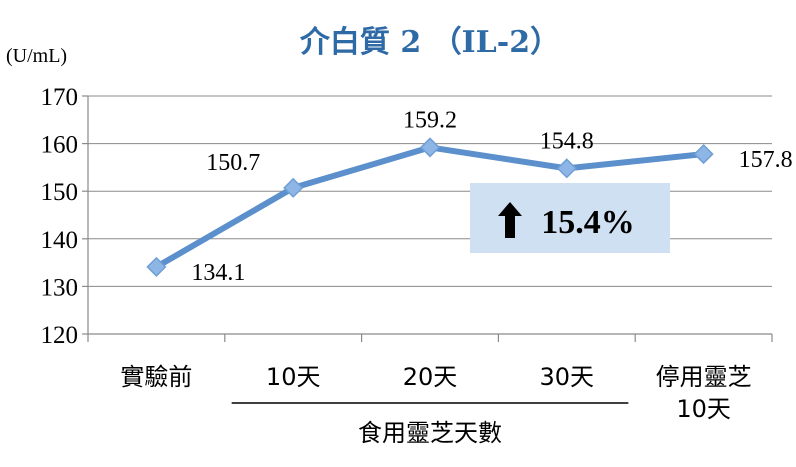 The image size is (796, 467). What do you see at coordinates (567, 141) in the screenshot?
I see `data-label: 154.8` at bounding box center [567, 141].